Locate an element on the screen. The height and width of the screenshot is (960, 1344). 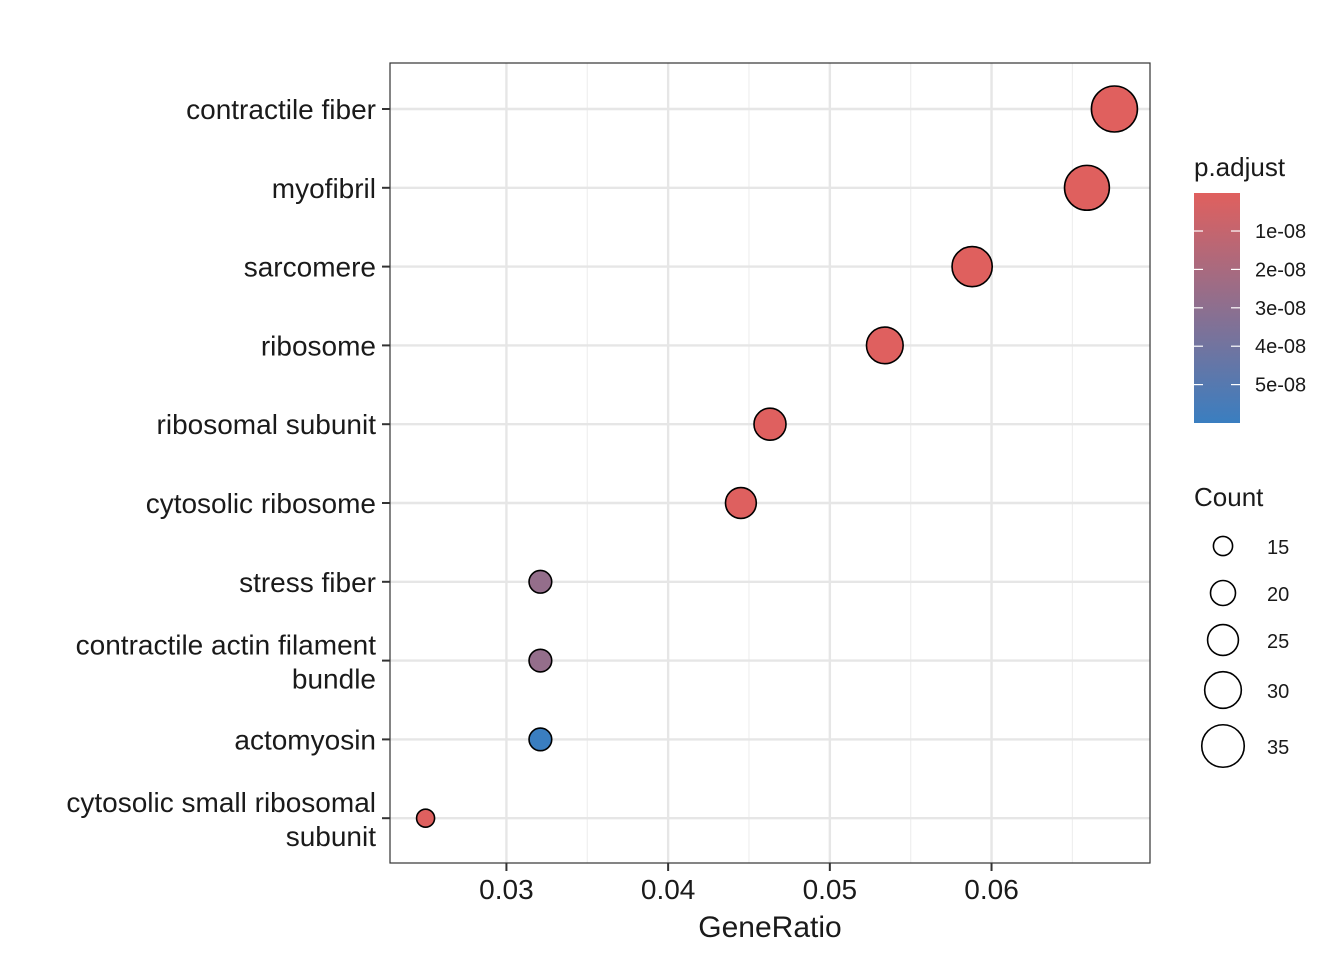
color-legend-label: 4e-08 is located at coordinates (1280, 347).